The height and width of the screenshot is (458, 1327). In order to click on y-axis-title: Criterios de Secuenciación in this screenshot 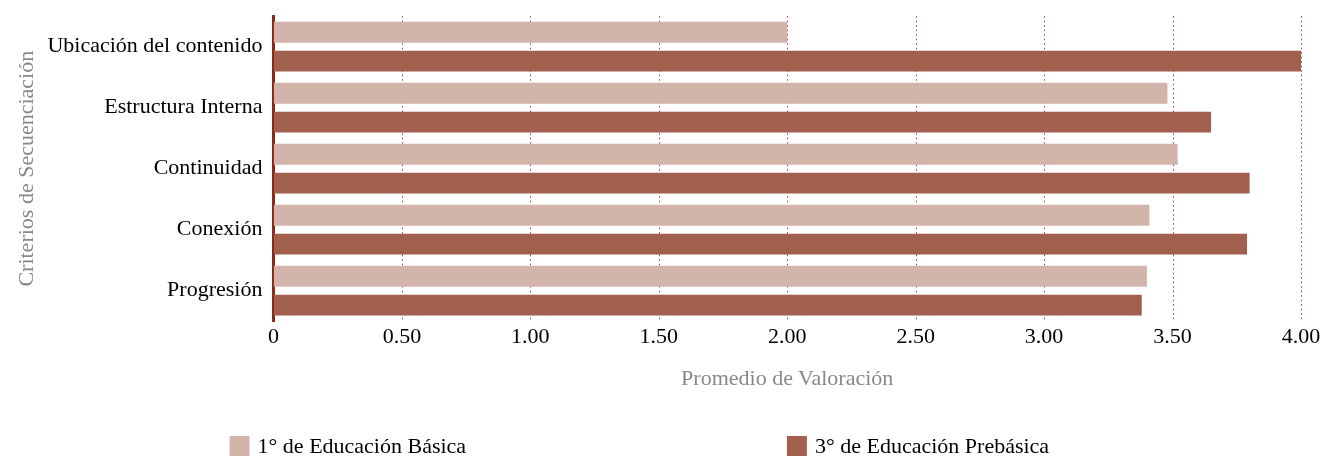, I will do `click(25, 168)`.